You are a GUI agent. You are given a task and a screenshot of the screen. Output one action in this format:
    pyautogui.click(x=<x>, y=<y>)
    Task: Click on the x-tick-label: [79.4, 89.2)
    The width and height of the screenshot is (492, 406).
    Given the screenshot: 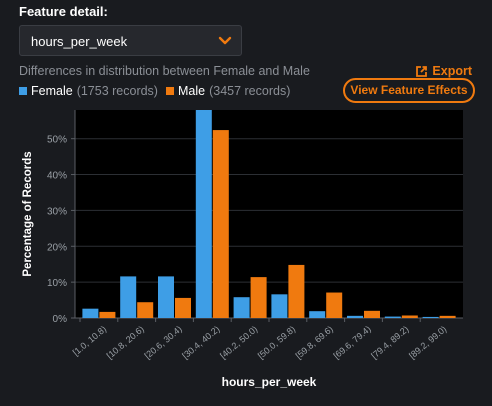 What is the action you would take?
    pyautogui.click(x=389, y=342)
    